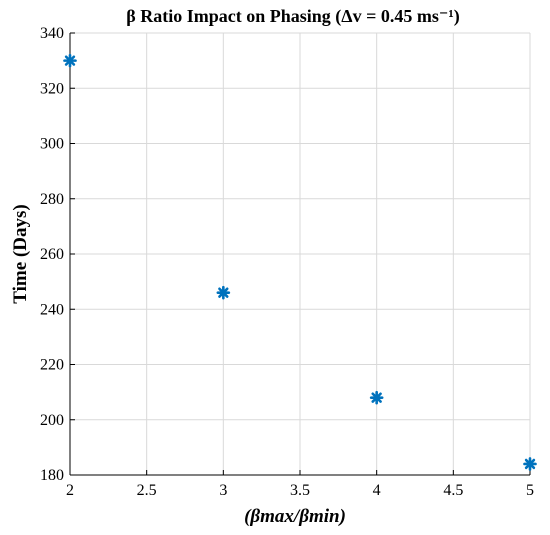  I want to click on y-tick-label: 240, so click(52, 309).